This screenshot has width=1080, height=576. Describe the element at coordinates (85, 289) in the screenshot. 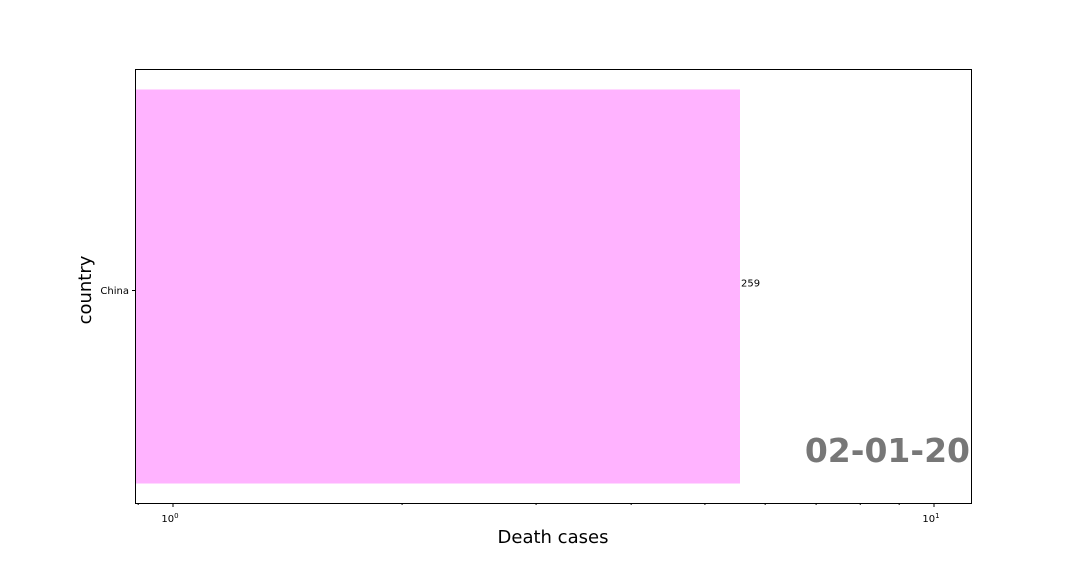

I see `y-axis-label: country` at that location.